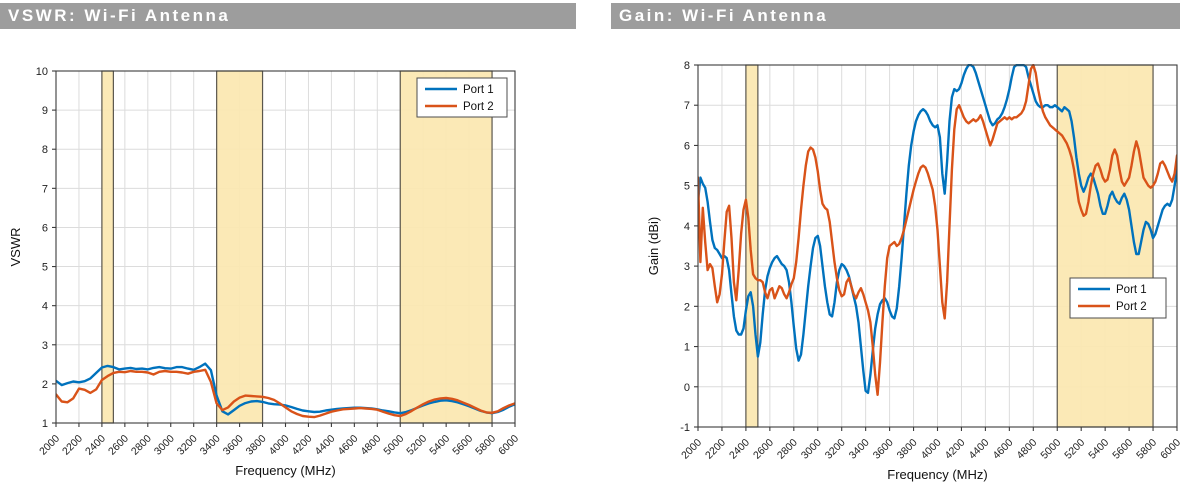  Describe the element at coordinates (45, 111) in the screenshot. I see `y-tick-label: 9` at that location.